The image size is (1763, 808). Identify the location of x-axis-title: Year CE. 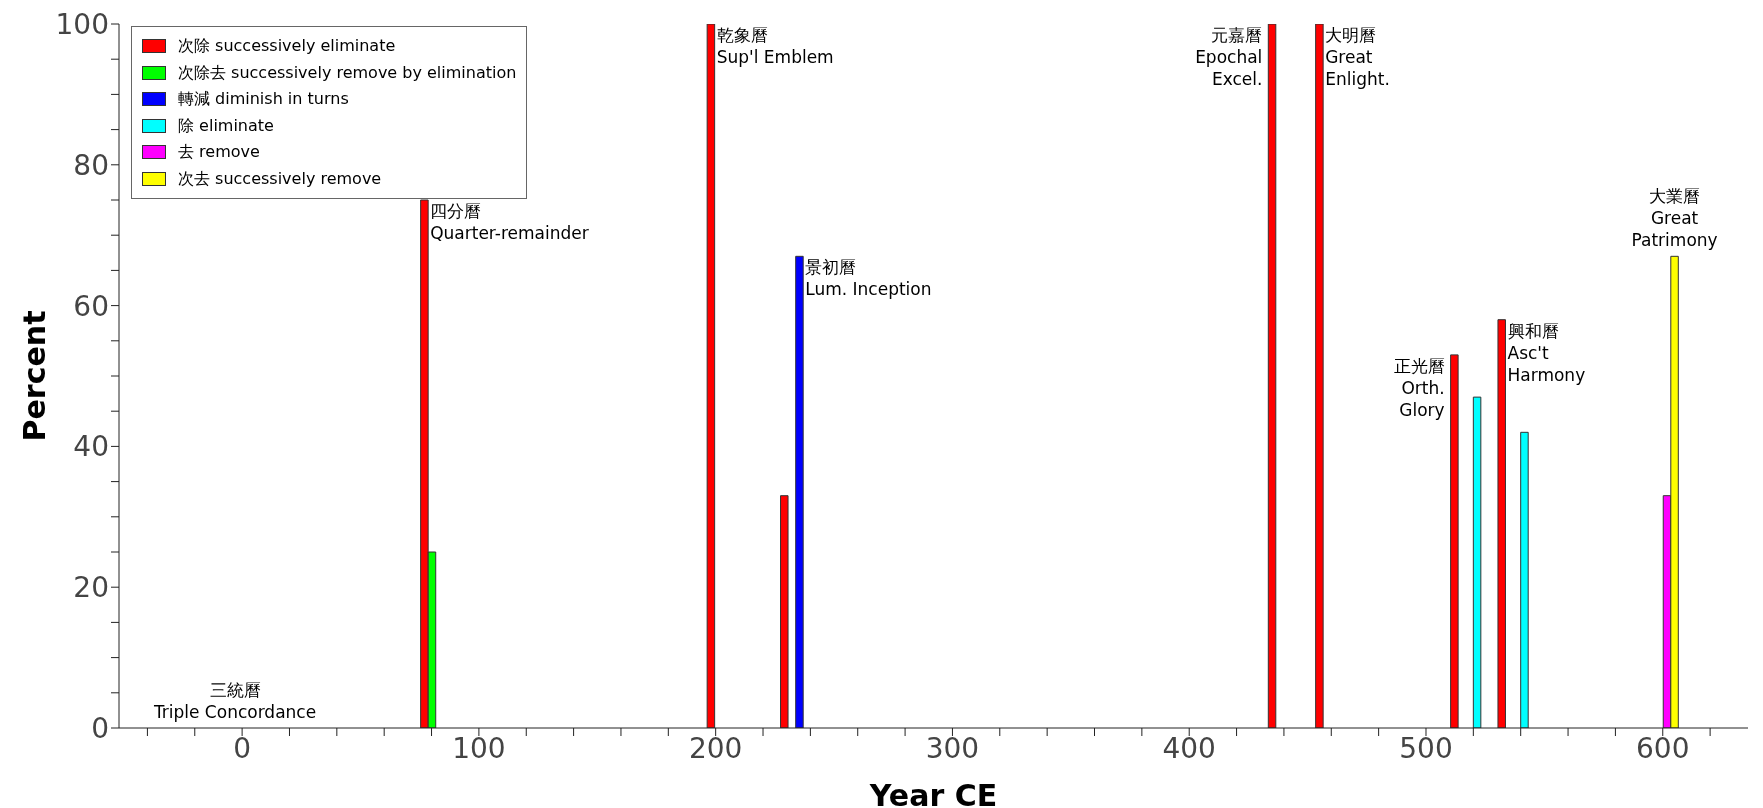
(933, 793).